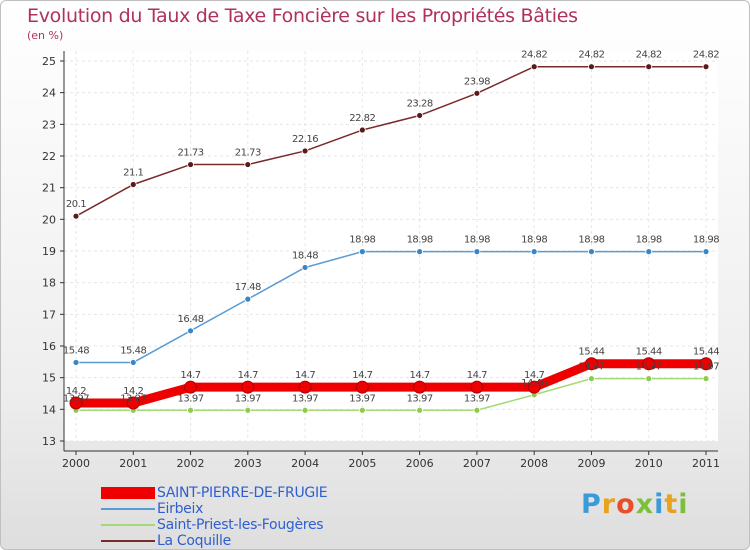 This screenshot has height=550, width=750. What do you see at coordinates (191, 463) in the screenshot?
I see `x-tick-label: 2002` at bounding box center [191, 463].